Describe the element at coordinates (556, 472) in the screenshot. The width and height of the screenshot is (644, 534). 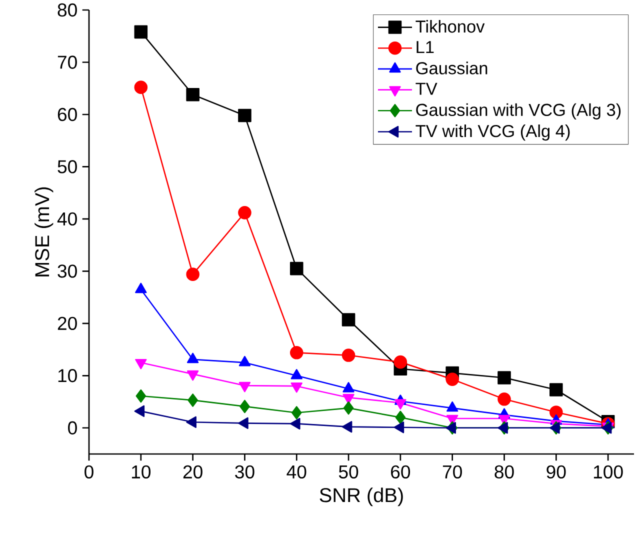
I see `x-tick-label: 90` at that location.